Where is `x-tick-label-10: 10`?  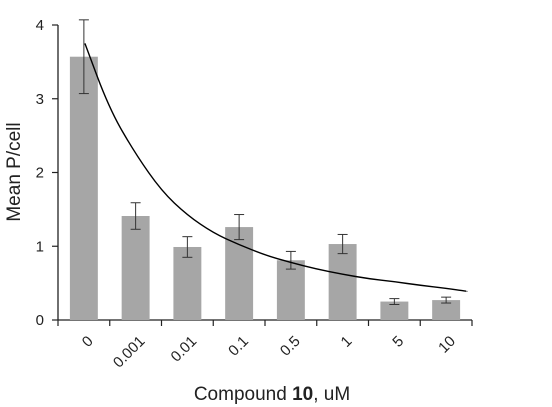
x-tick-label-10: 10 is located at coordinates (447, 345).